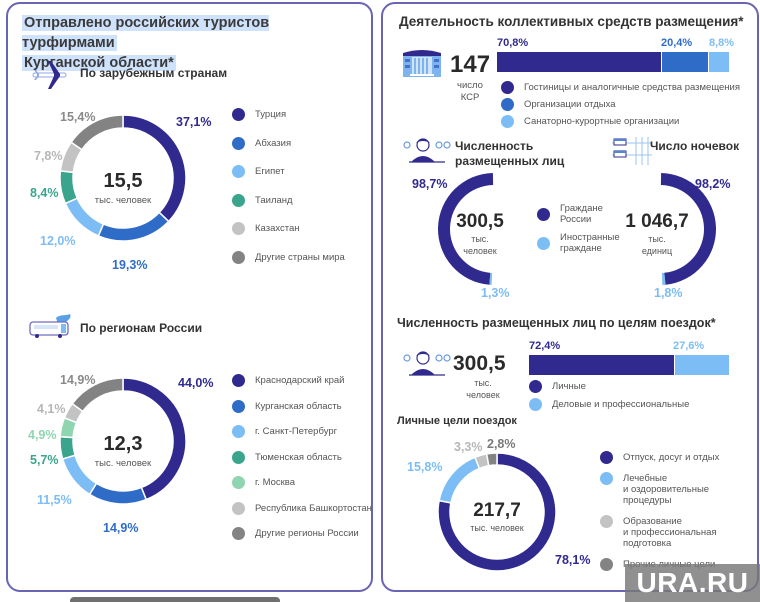  I want to click on personal-donut-chart, so click(497, 512).